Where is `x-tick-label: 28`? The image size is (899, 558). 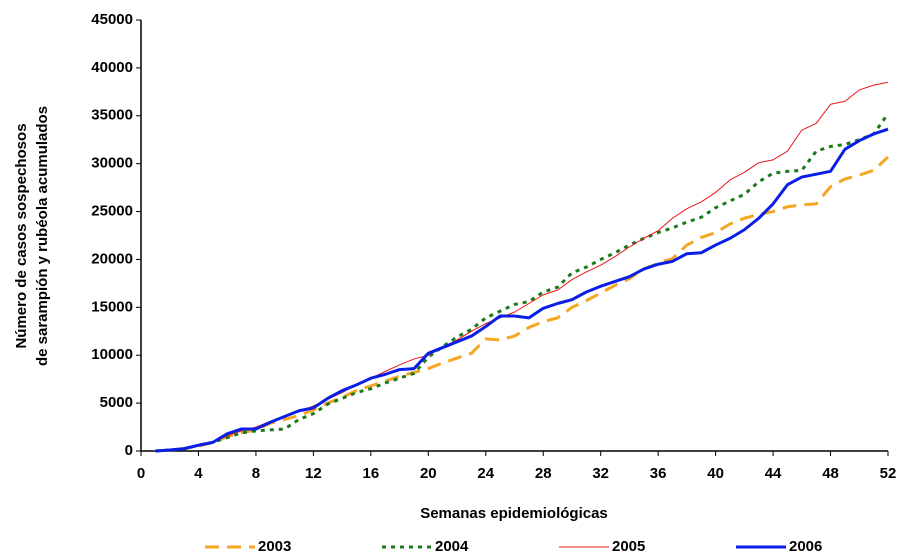 x-tick-label: 28 is located at coordinates (543, 473).